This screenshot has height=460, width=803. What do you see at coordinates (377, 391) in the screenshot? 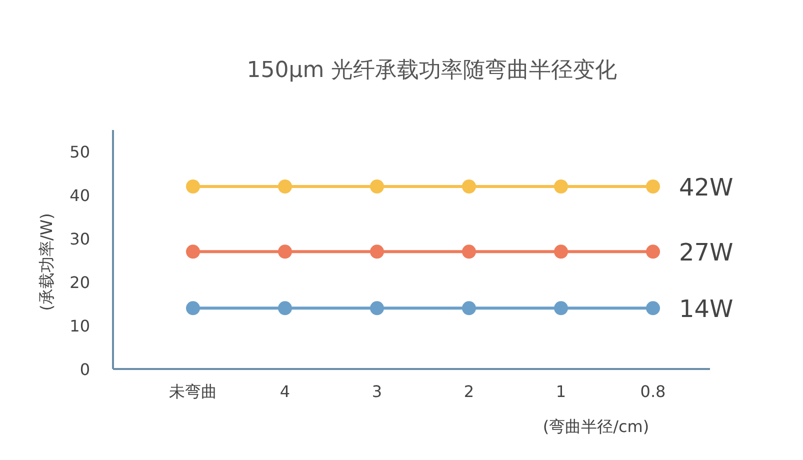
I see `x-tick-label: 3` at bounding box center [377, 391].